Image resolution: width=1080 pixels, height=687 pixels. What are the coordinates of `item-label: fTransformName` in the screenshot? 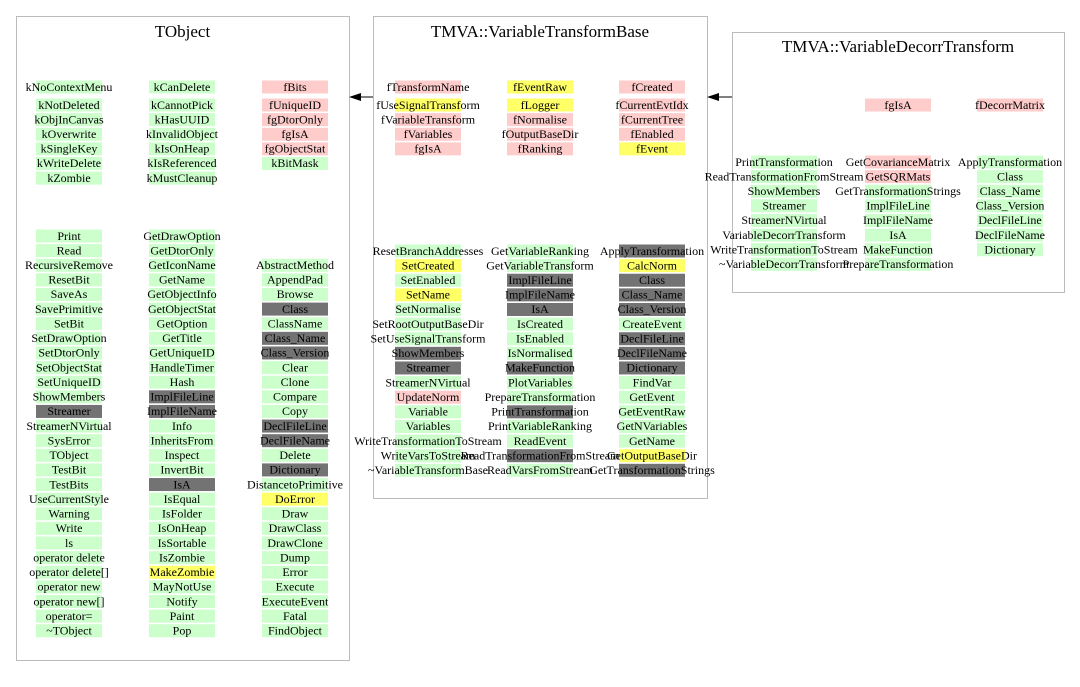 It's located at (428, 87).